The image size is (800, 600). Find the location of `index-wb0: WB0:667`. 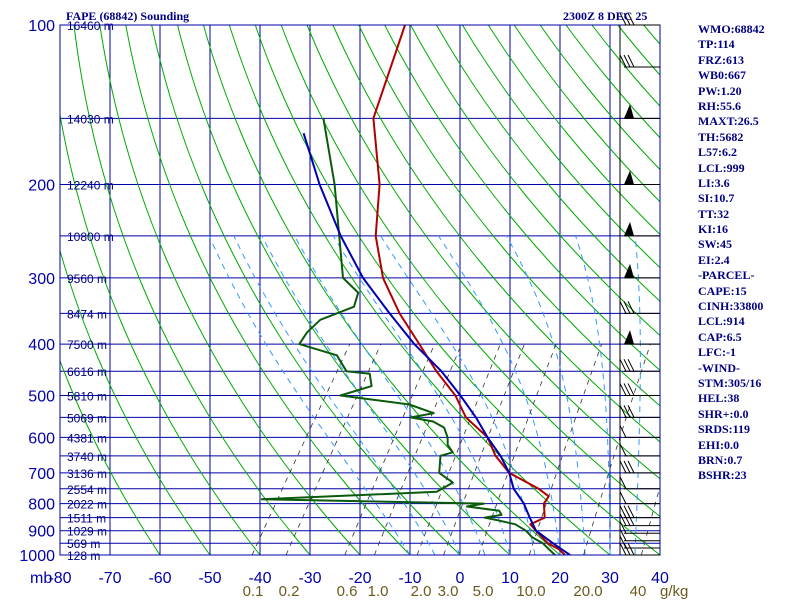

index-wb0: WB0:667 is located at coordinates (722, 75).